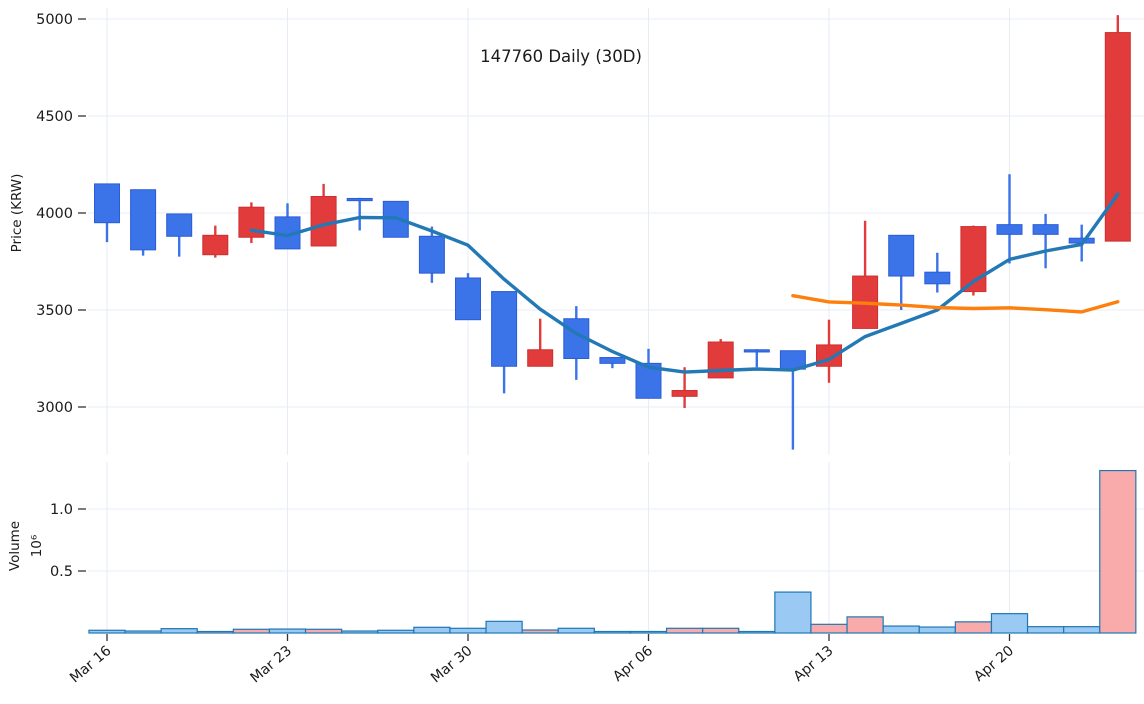 The width and height of the screenshot is (1144, 704). What do you see at coordinates (452, 665) in the screenshot?
I see `date-tick-label: Mar 30` at bounding box center [452, 665].